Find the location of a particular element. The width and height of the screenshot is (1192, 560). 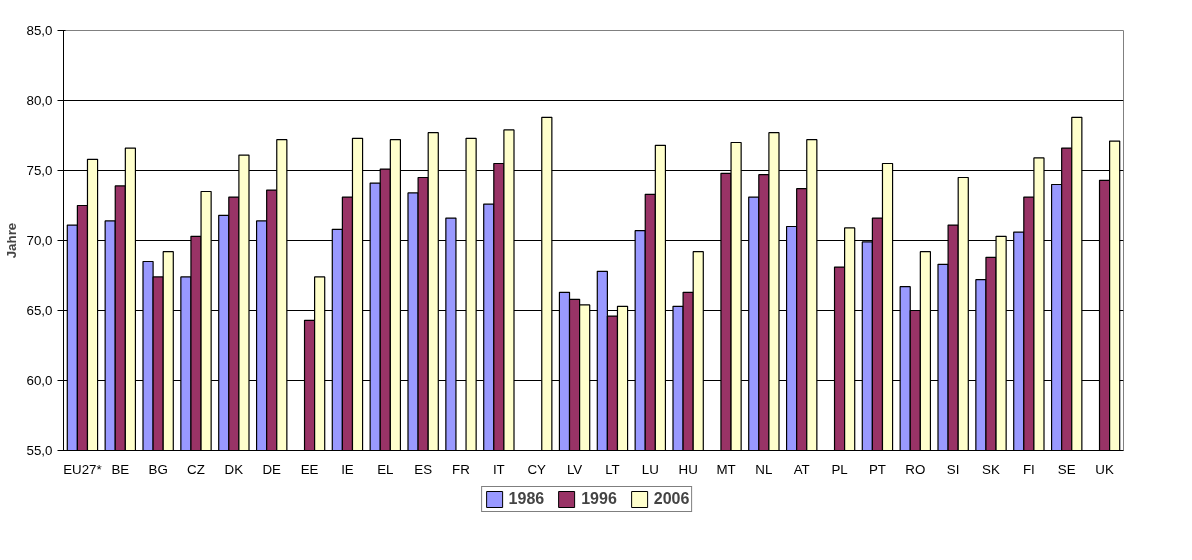

x-tick-label: SK is located at coordinates (991, 469).